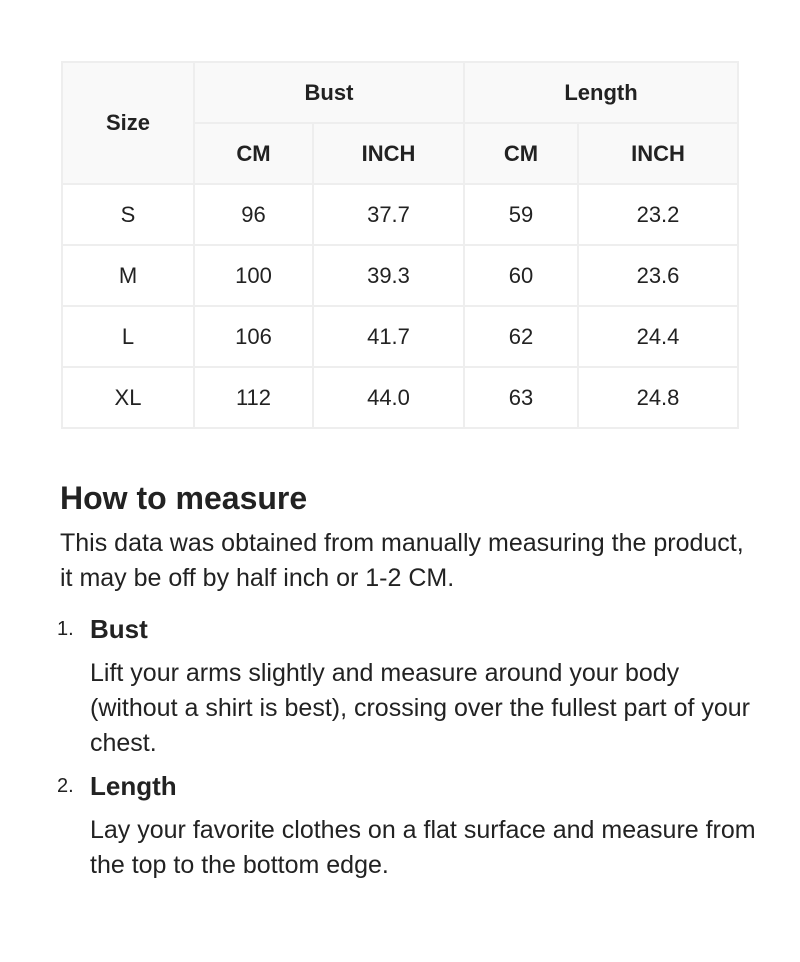  Describe the element at coordinates (658, 397) in the screenshot. I see `table-cell: 24.8` at that location.